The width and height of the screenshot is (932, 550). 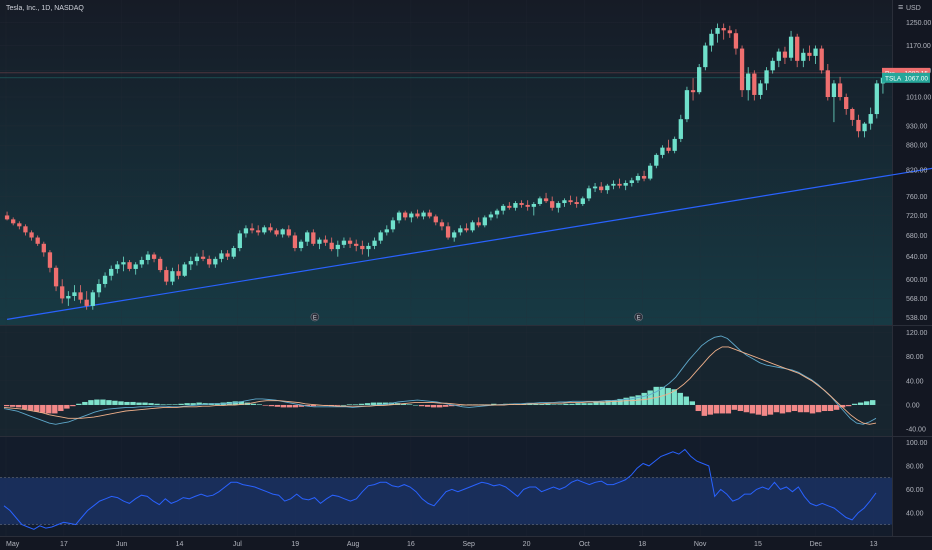 I want to click on price-label-value: 1067.00, so click(x=917, y=78).